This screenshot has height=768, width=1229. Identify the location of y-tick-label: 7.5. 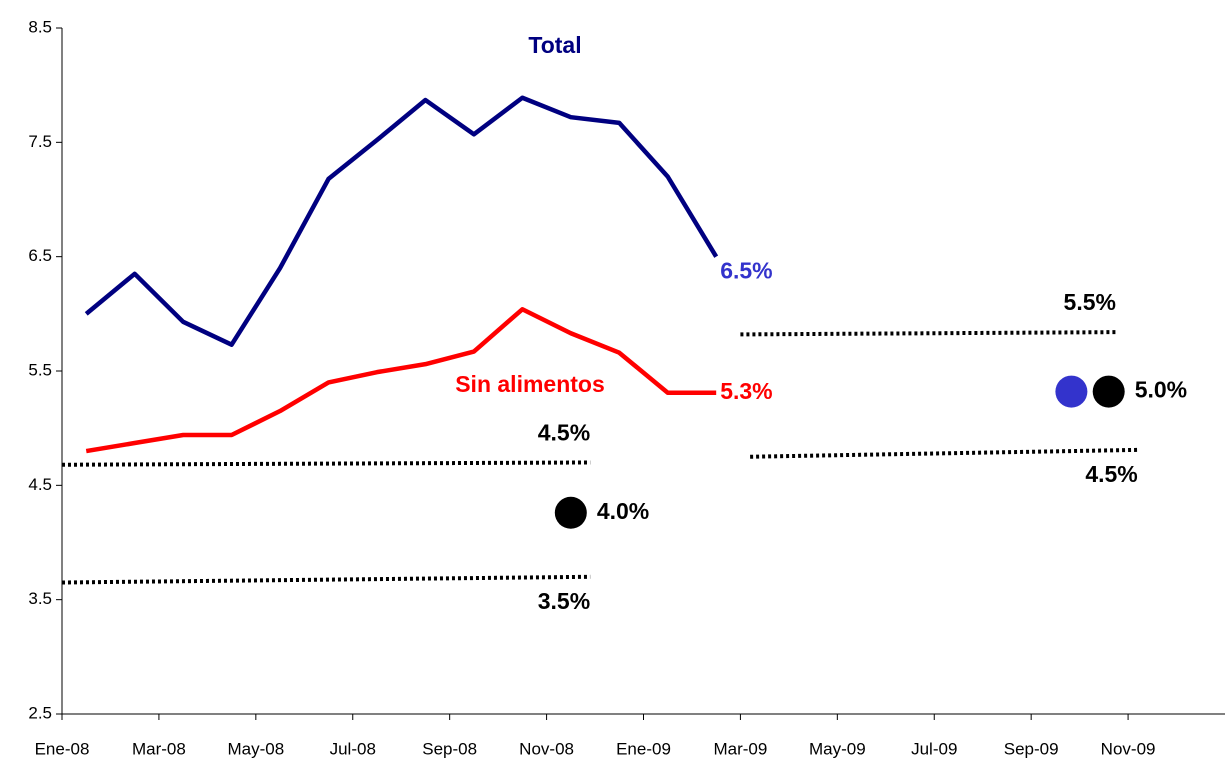
(40, 141).